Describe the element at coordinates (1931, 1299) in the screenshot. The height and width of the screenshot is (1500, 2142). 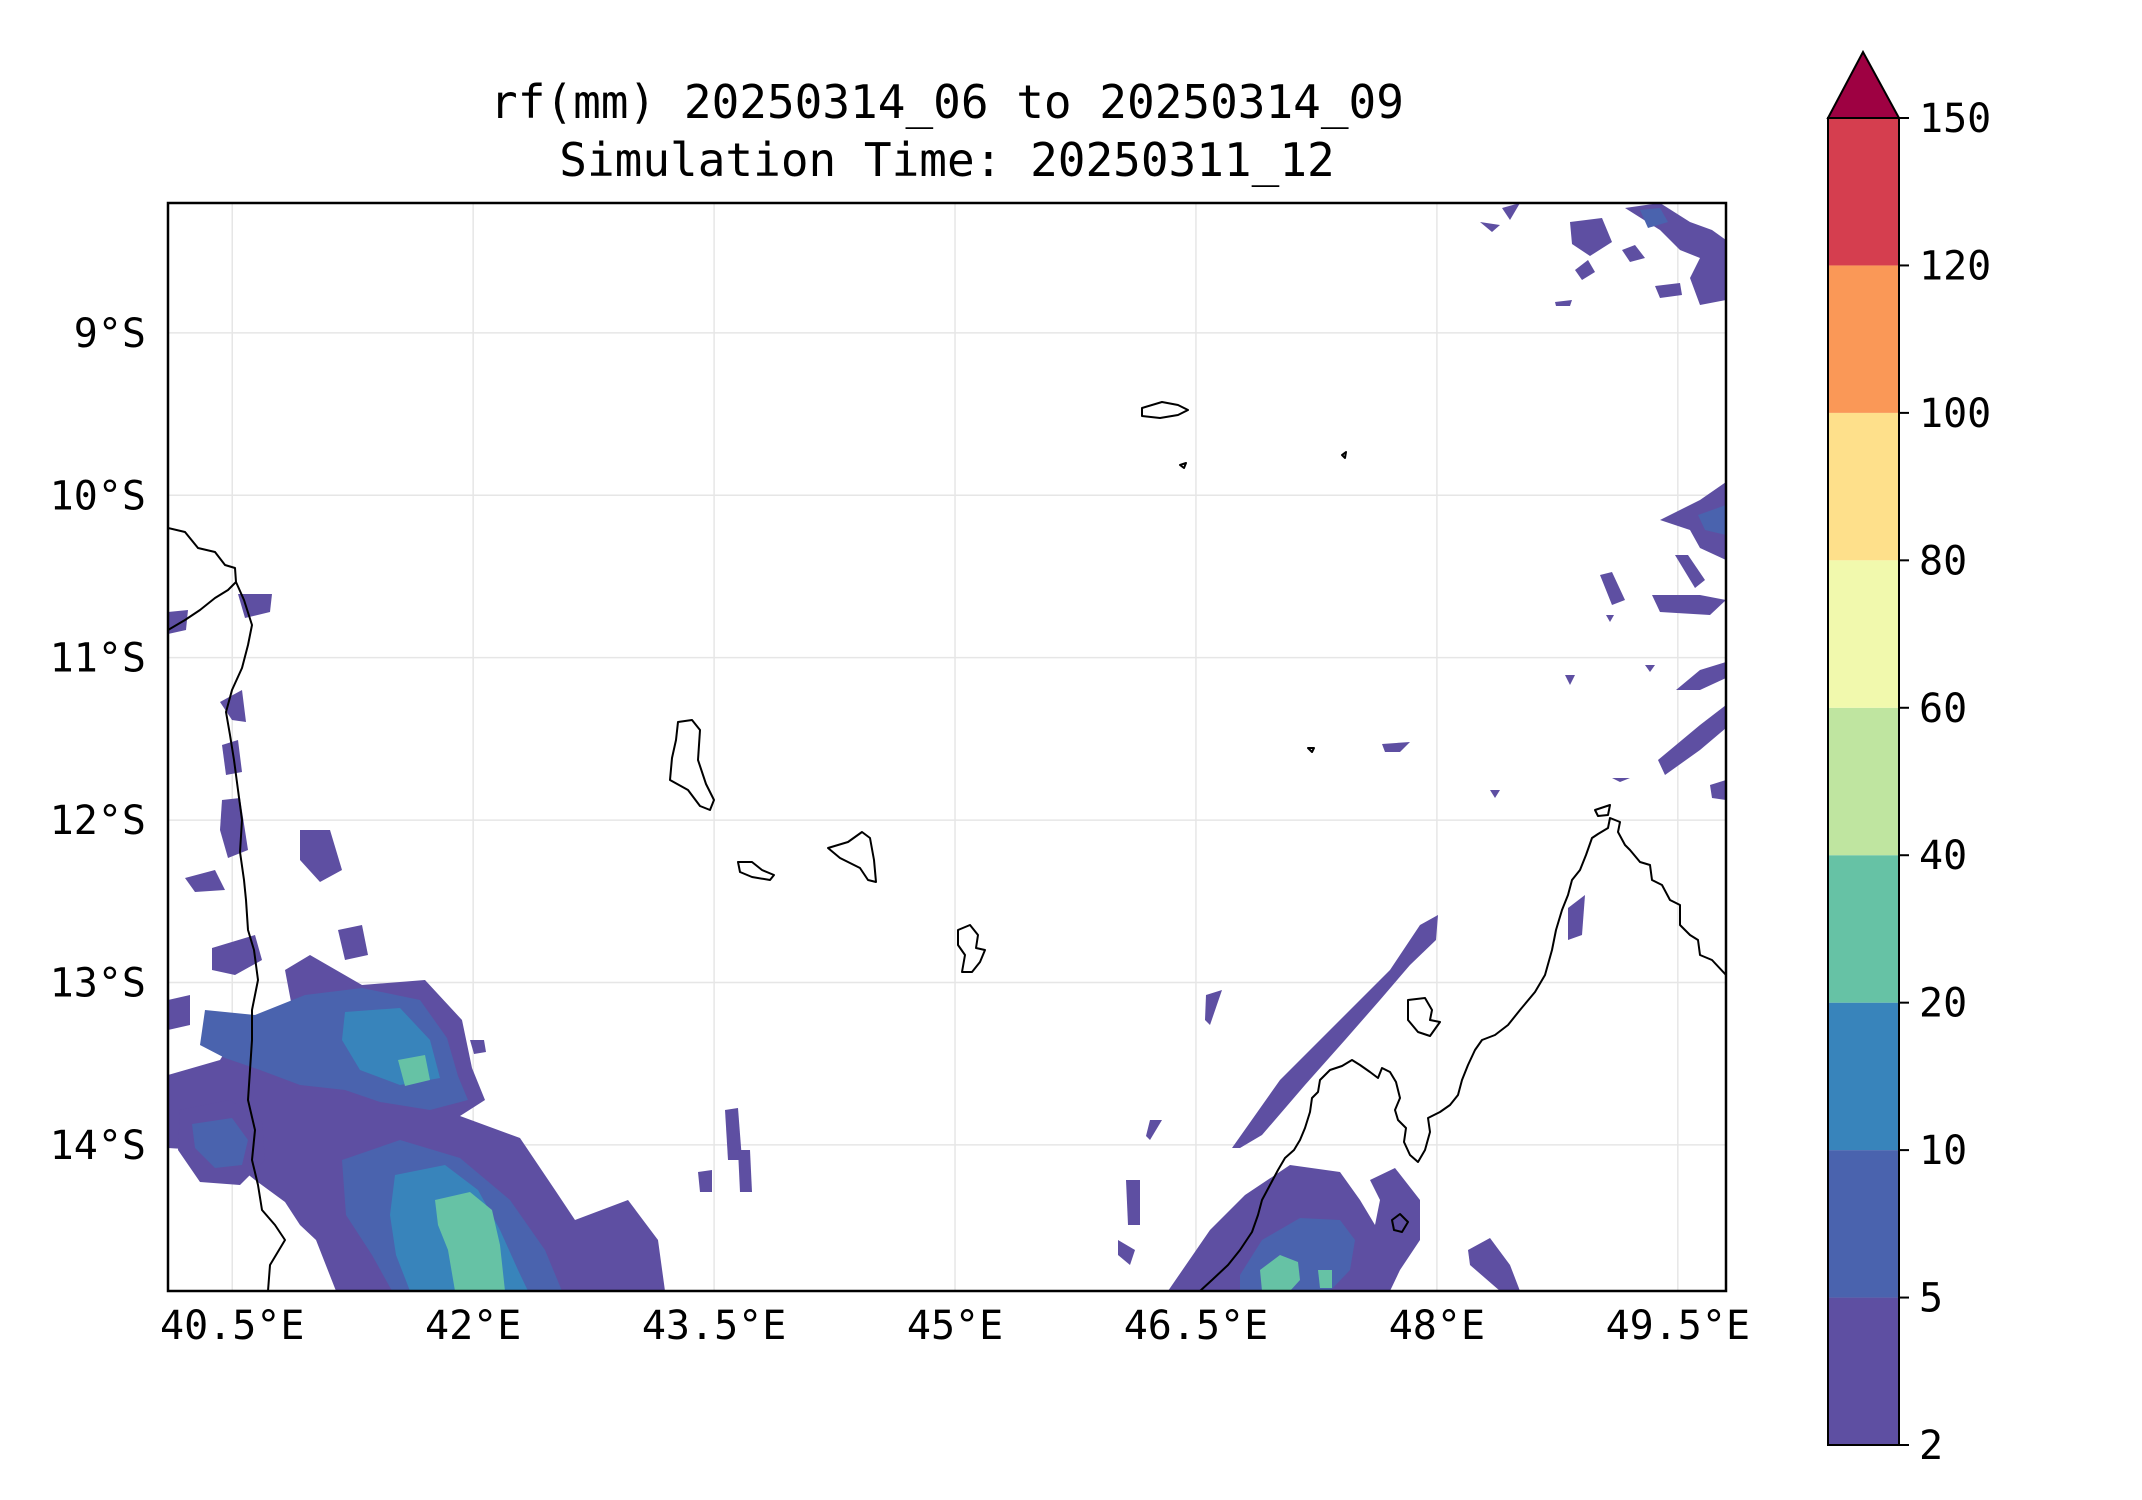
I see `colorbar-tick-label: 5` at that location.